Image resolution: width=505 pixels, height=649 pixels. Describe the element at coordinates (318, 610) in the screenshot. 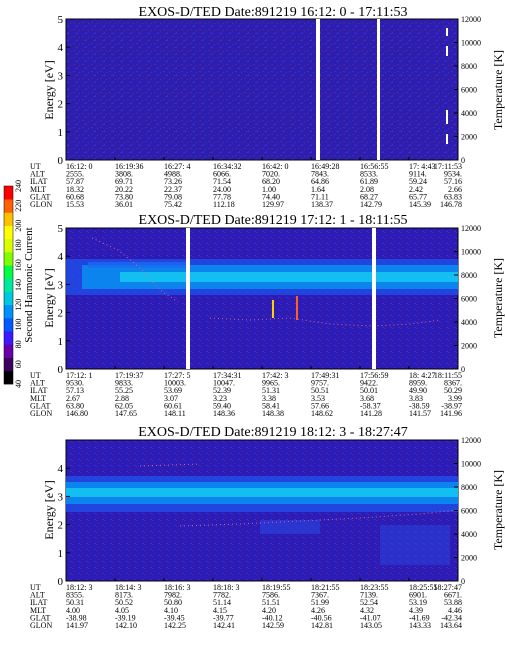

I see `panel-3-table-cell: 4.26` at that location.